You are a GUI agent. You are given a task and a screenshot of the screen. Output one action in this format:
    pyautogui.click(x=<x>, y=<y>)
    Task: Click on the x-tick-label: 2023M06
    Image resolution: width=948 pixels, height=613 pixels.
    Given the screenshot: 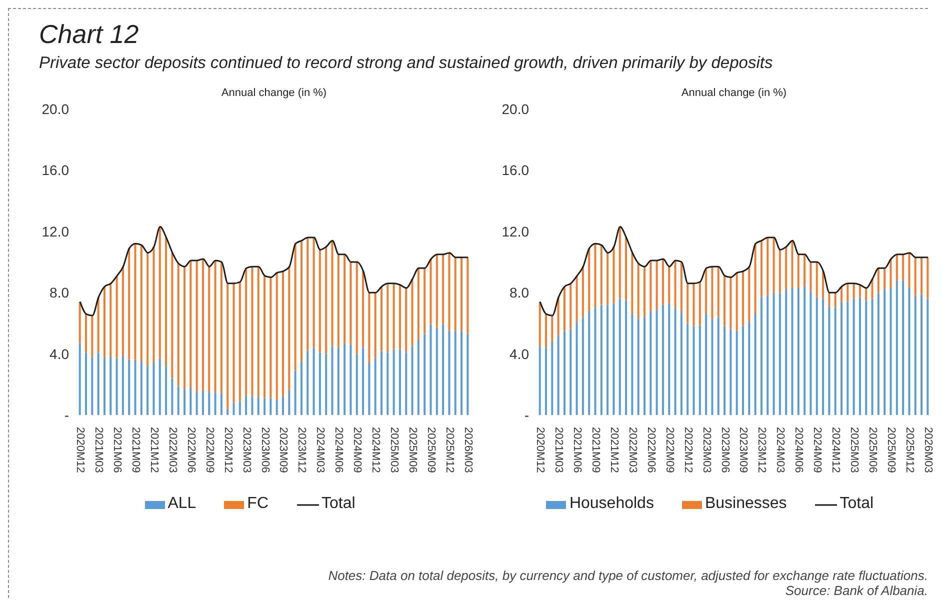 What is the action you would take?
    pyautogui.click(x=264, y=450)
    